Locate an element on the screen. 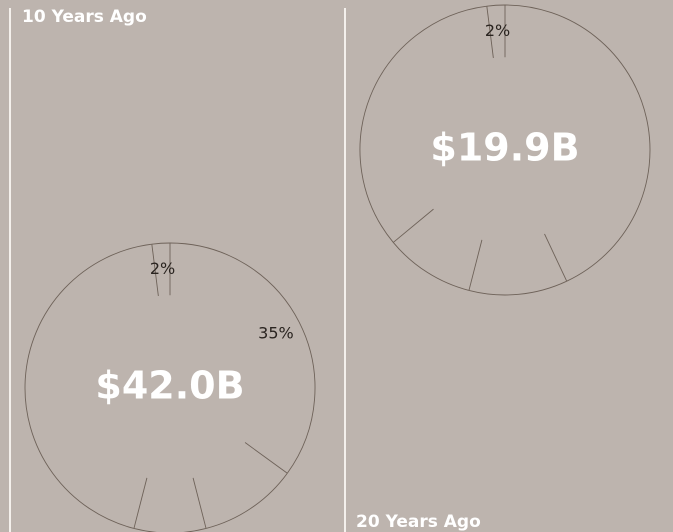 This screenshot has height=532, width=673. pie-total: $19.9B is located at coordinates (504, 148).